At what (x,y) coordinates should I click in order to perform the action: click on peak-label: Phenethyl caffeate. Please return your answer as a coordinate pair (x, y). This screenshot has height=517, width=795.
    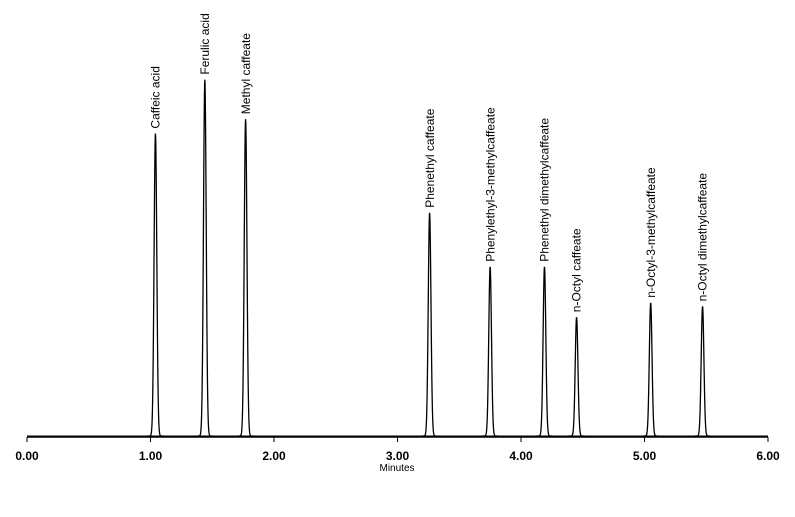
    Looking at the image, I should click on (430, 158).